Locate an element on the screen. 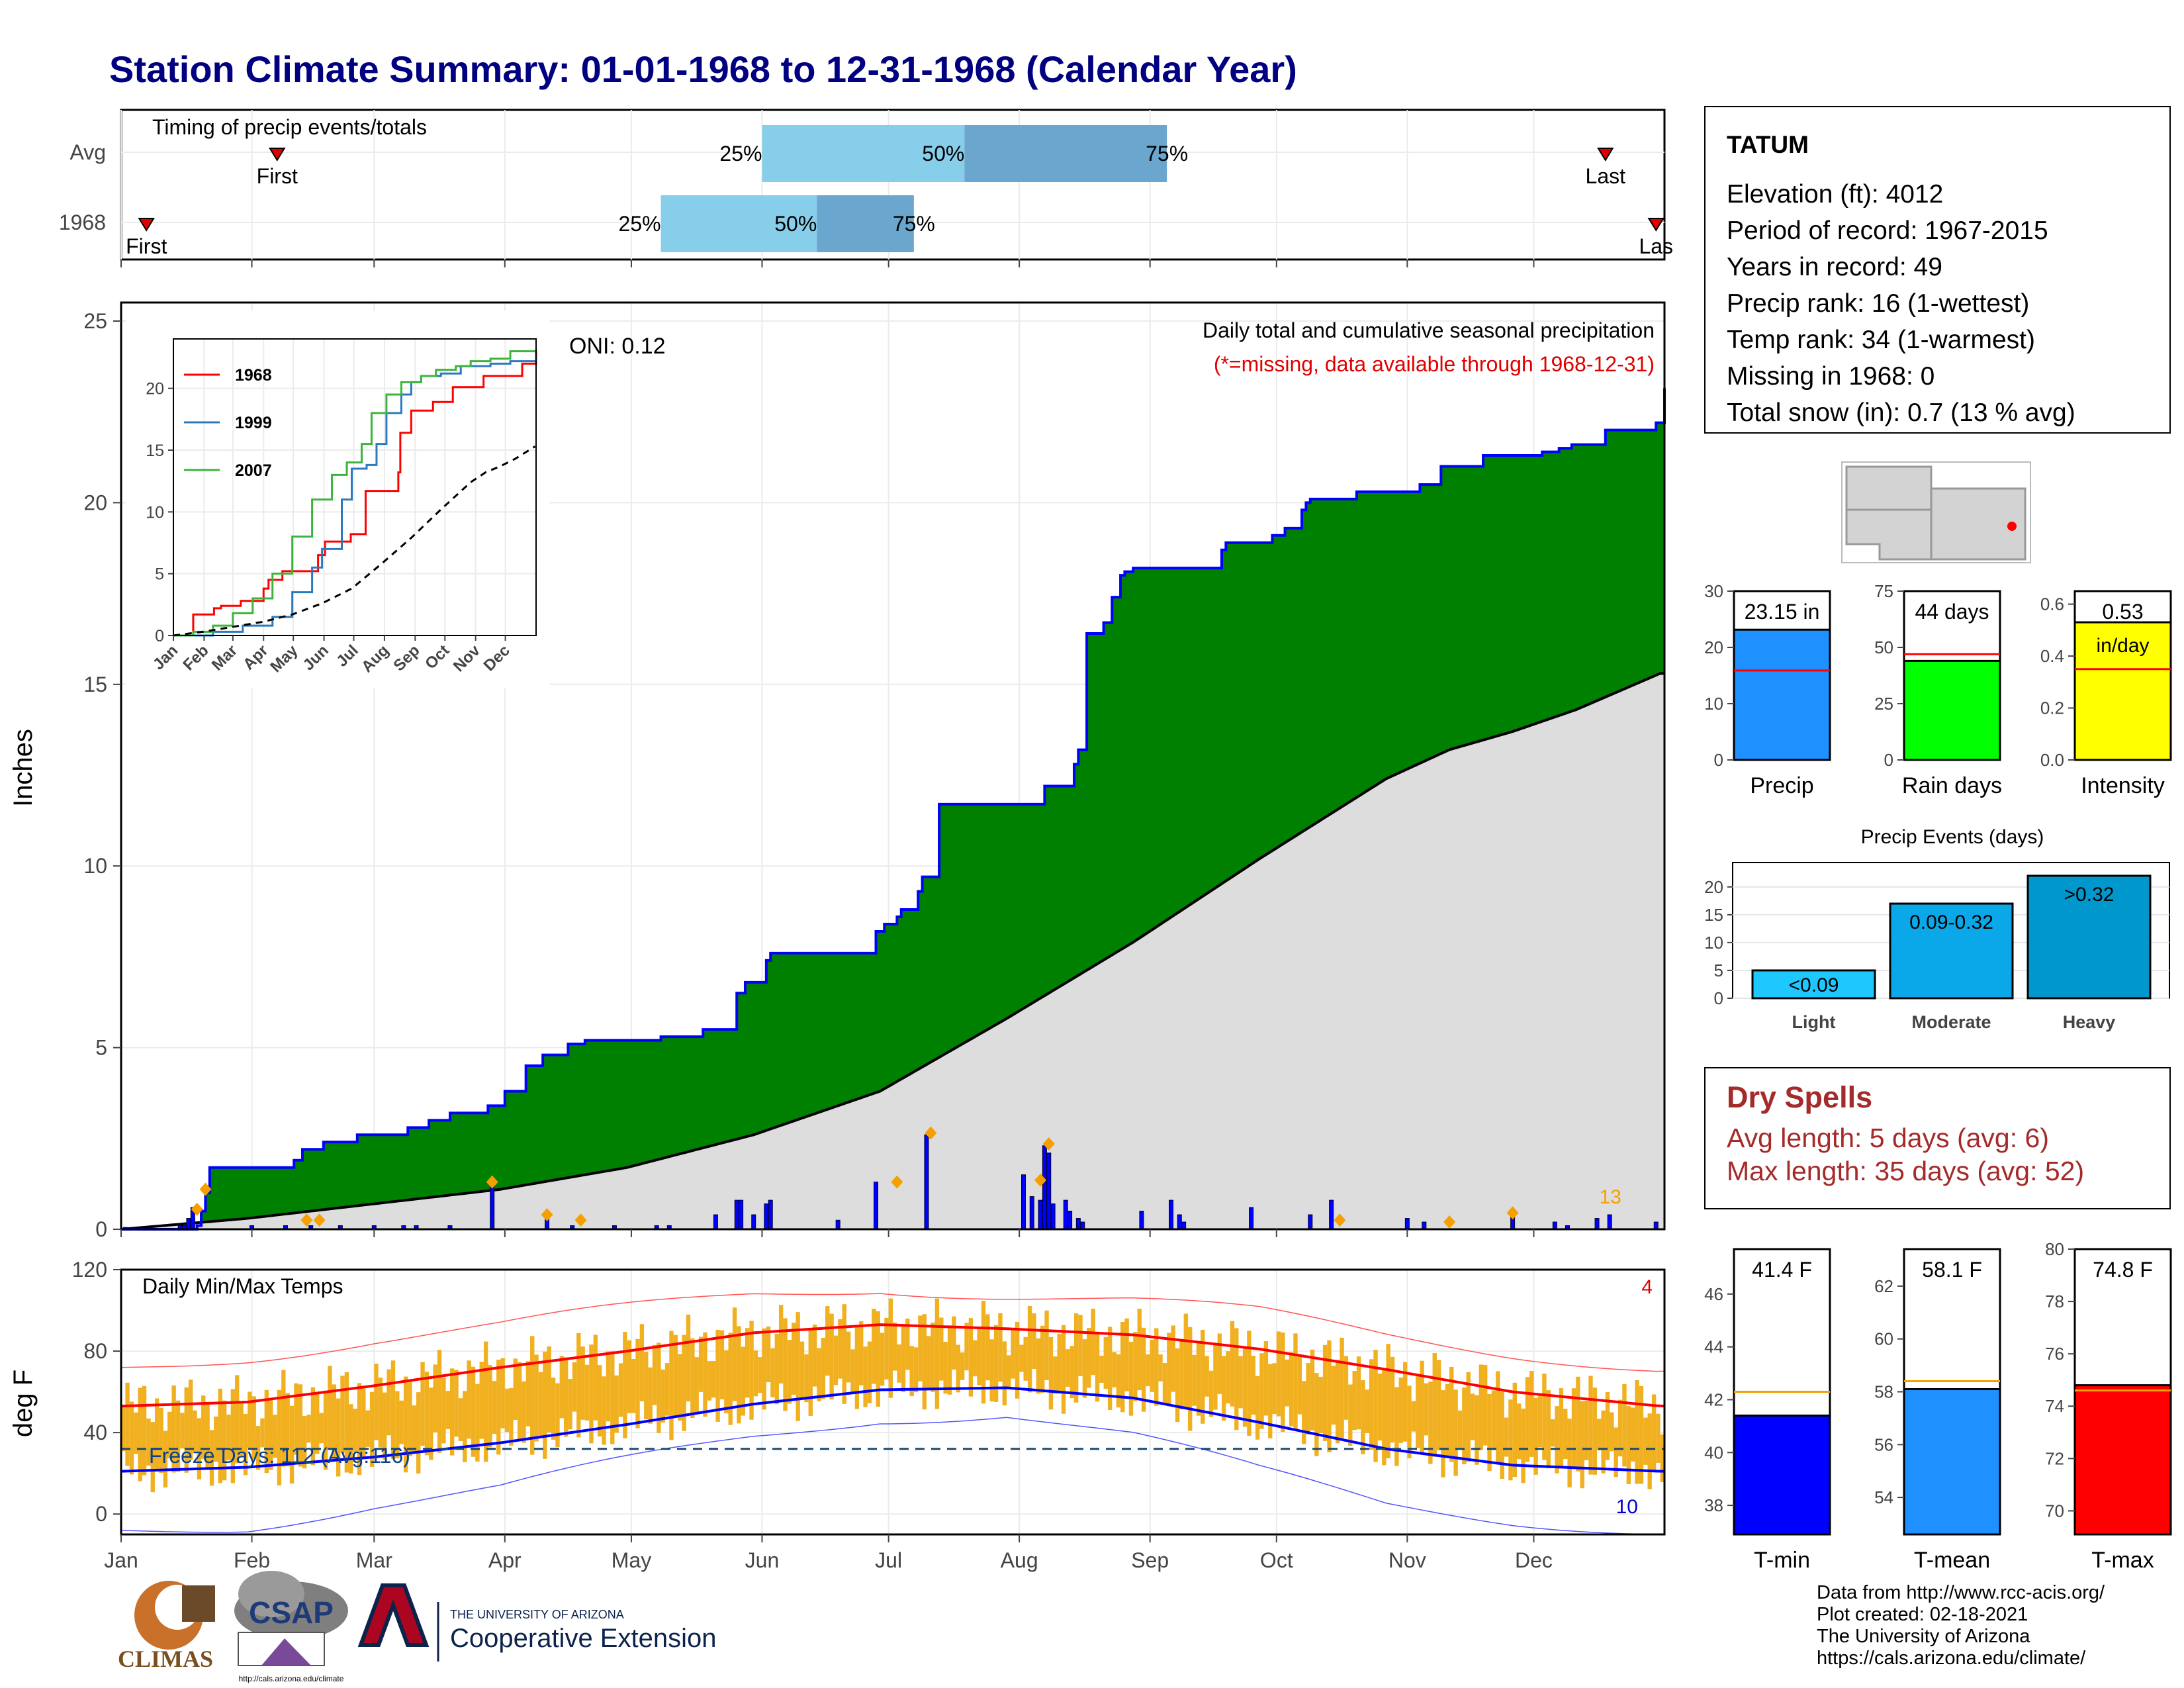  temp-ytick-label: 80 is located at coordinates (95, 1351).